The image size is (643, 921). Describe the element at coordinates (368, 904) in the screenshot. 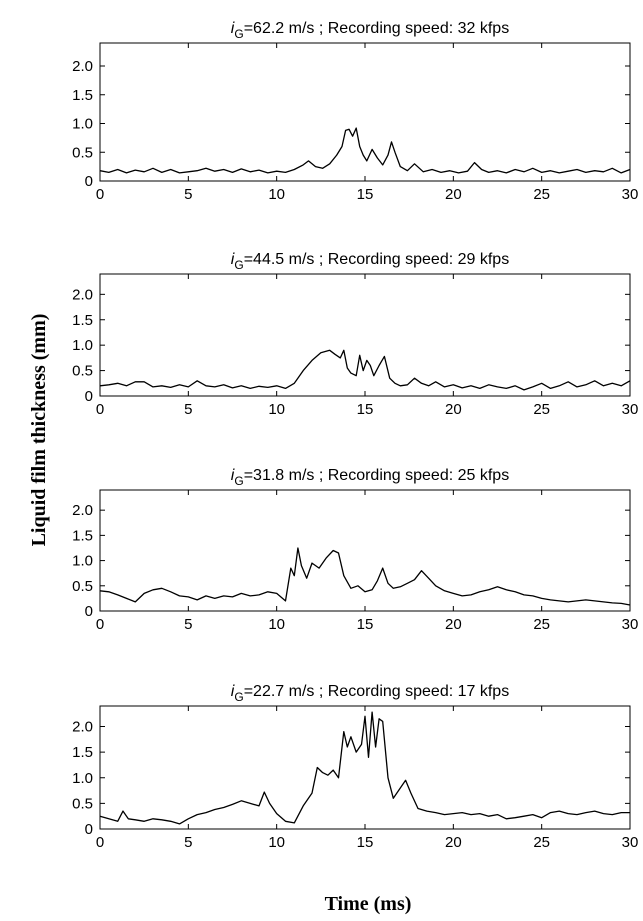

I see `x-axis-label: Time (ms)` at that location.